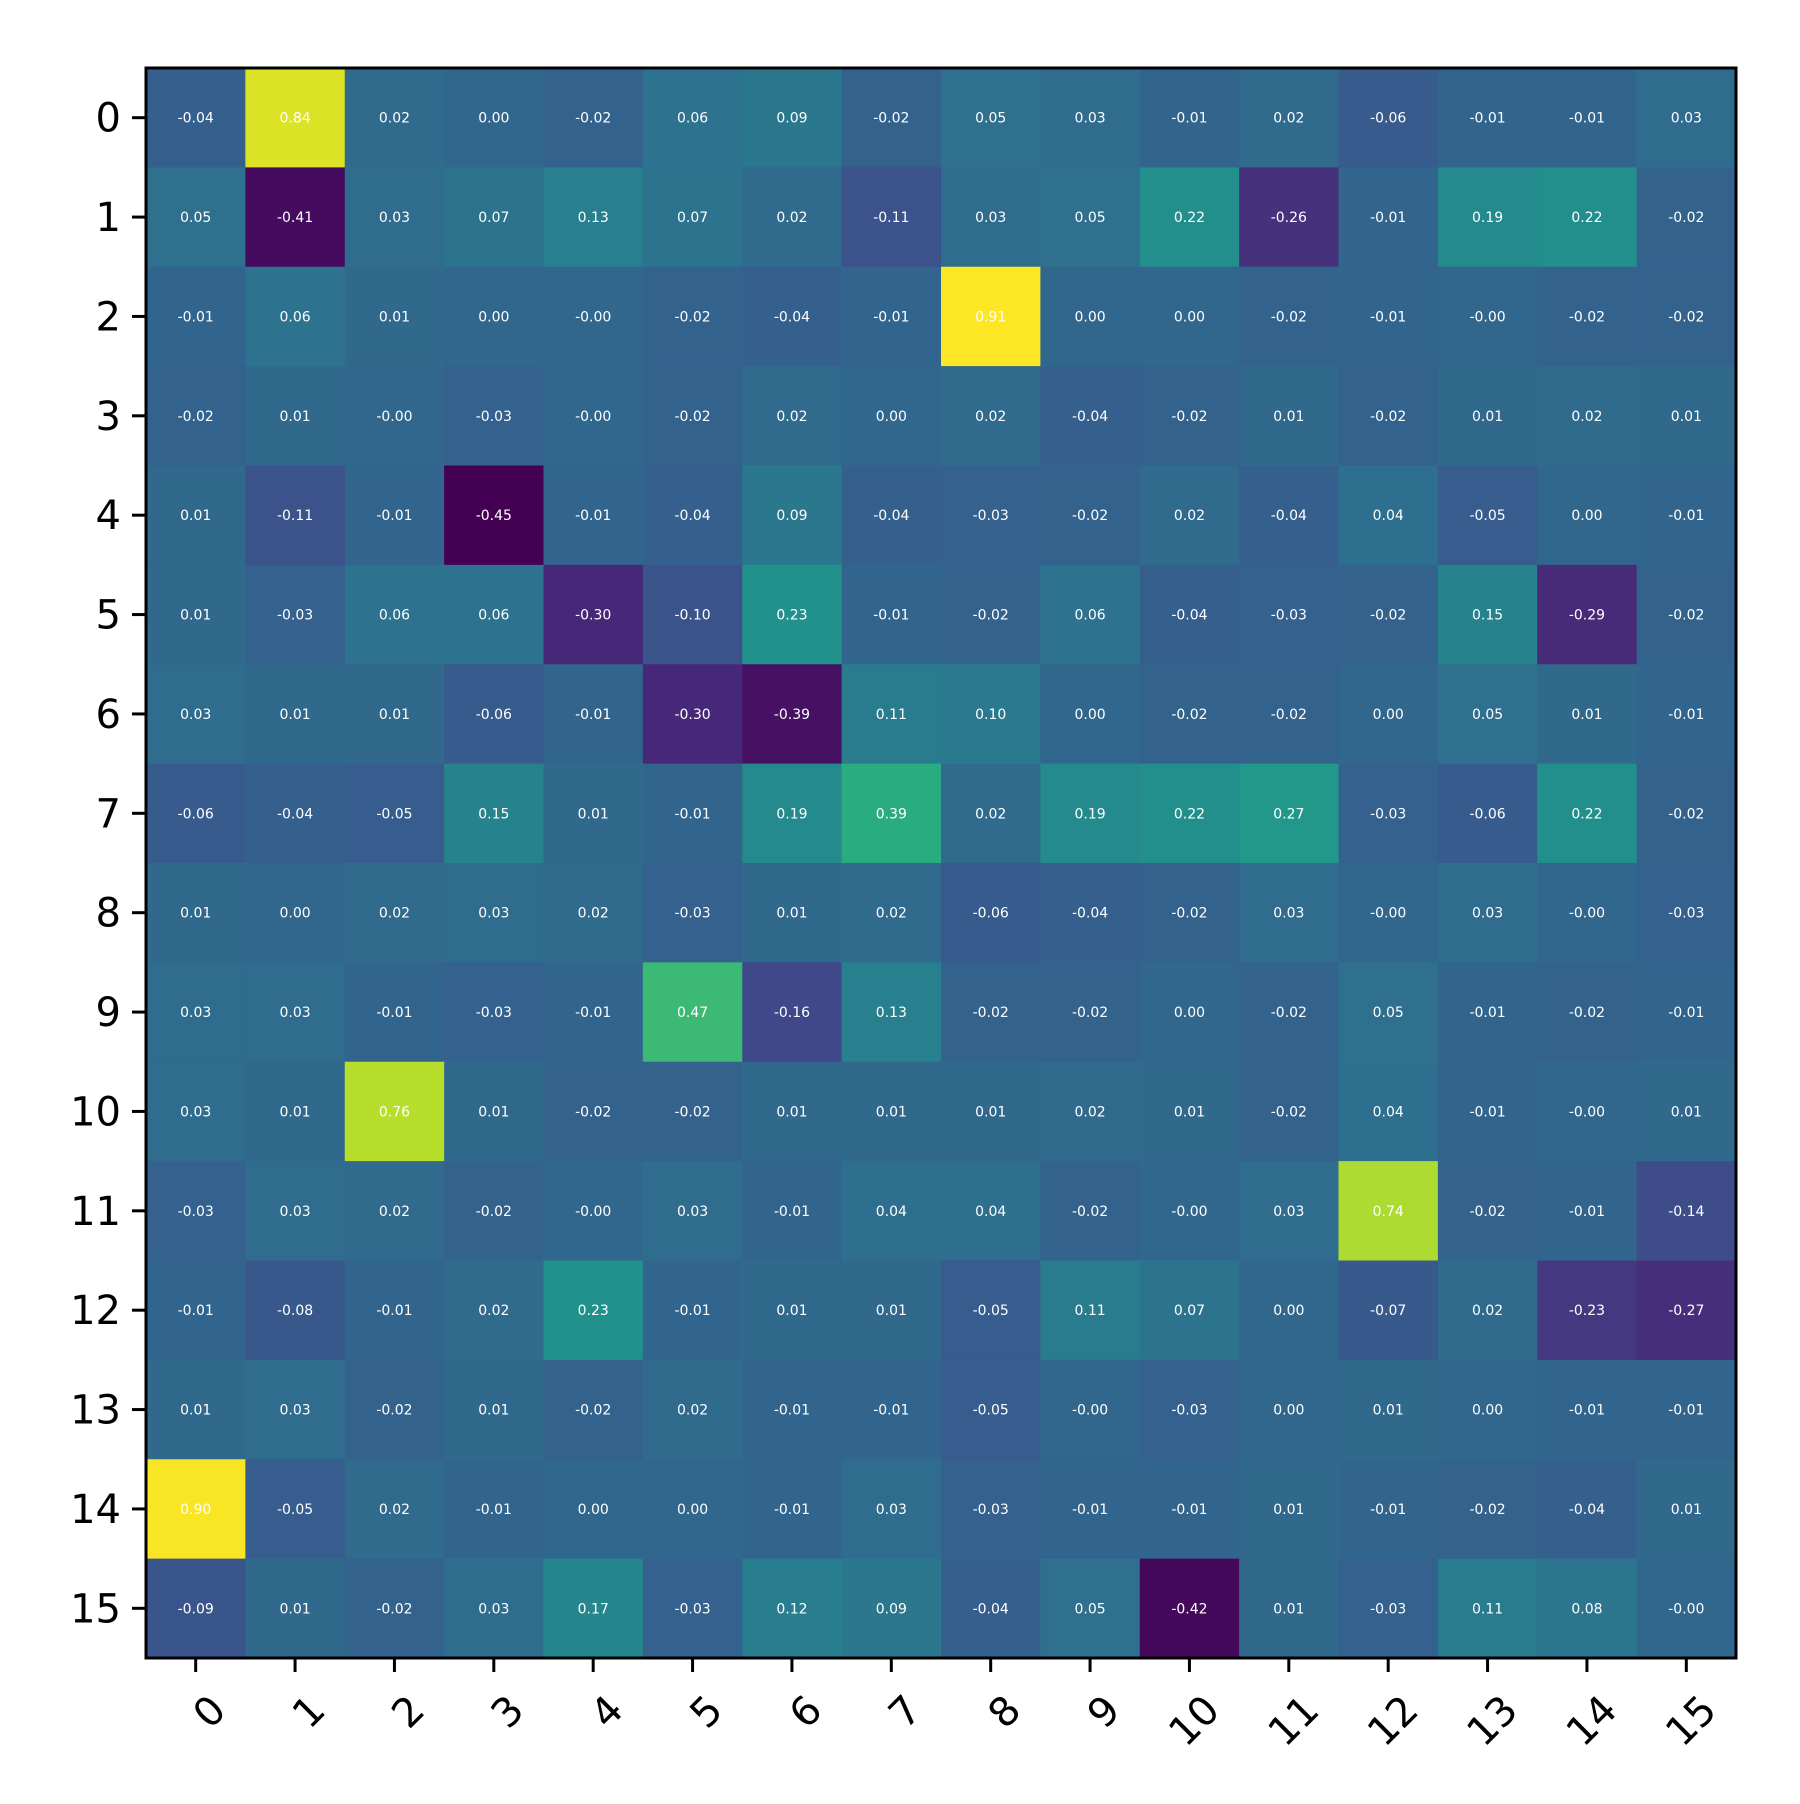 Image resolution: width=1800 pixels, height=1804 pixels. Describe the element at coordinates (196, 1409) in the screenshot. I see `heatmap-cell-r13-c0` at that location.